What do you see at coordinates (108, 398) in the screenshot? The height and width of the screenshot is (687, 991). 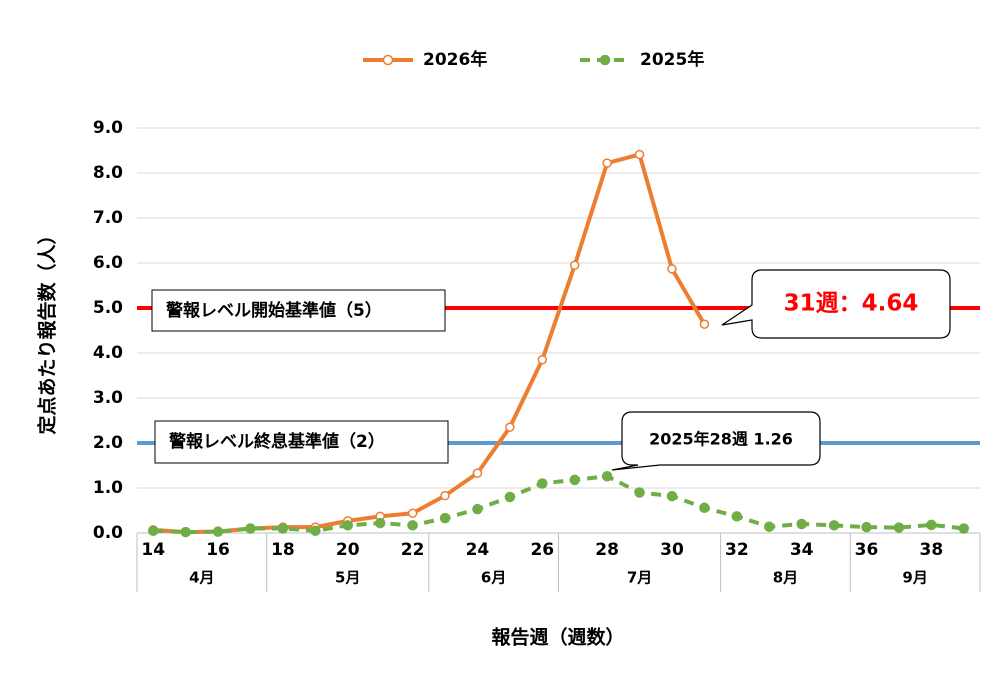 I see `y-tick-label: 3.0` at bounding box center [108, 398].